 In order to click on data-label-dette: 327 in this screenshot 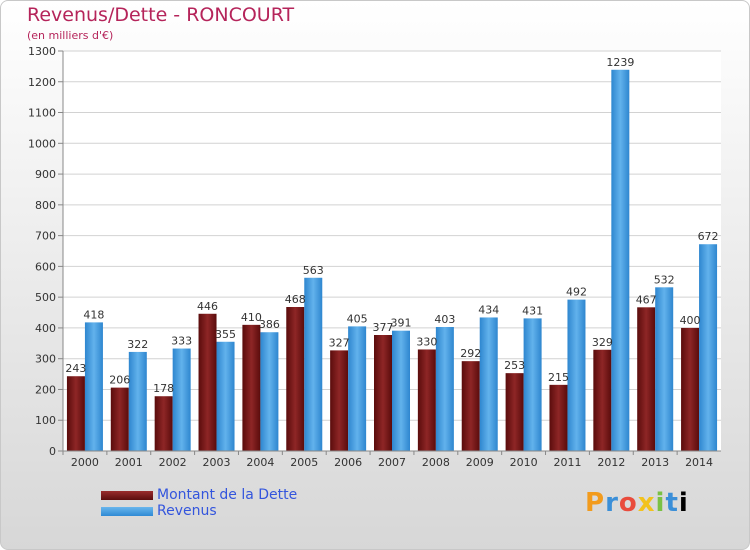, I will do `click(339, 342)`.